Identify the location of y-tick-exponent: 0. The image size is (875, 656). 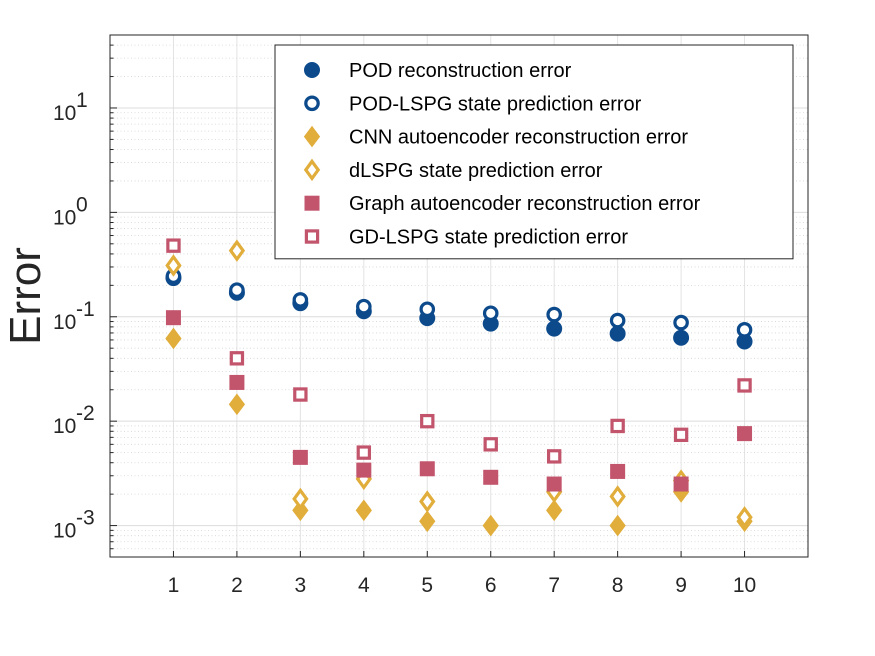
(82, 204).